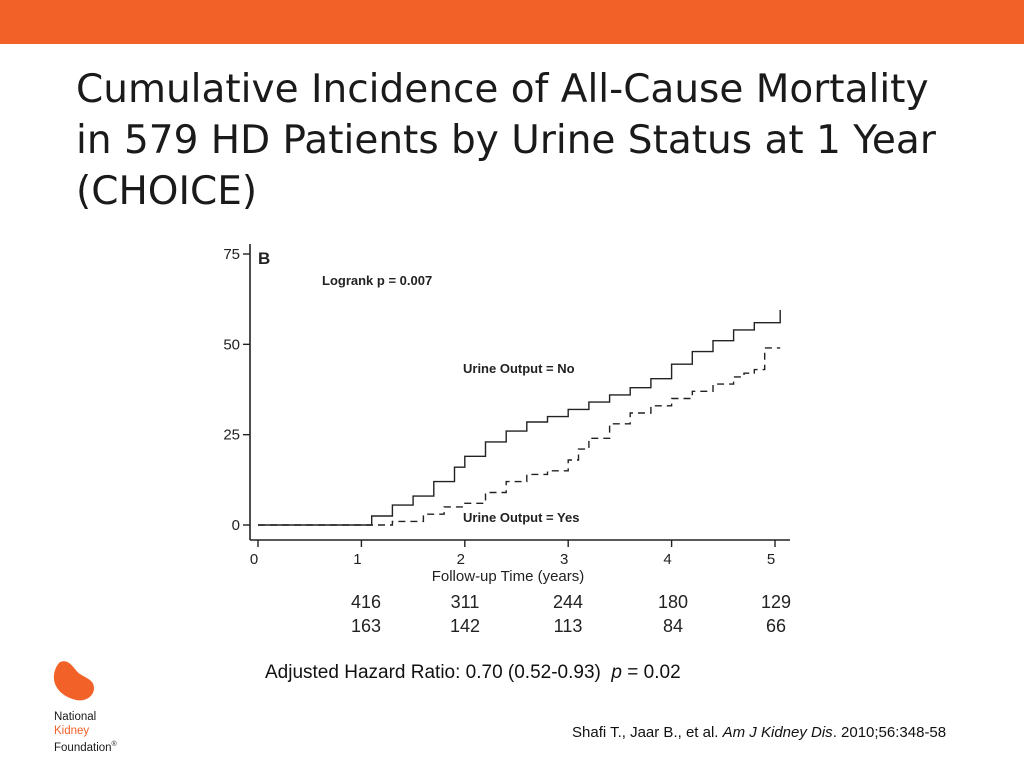 The width and height of the screenshot is (1024, 768). I want to click on risk-value-row1-col2: 311, so click(465, 602).